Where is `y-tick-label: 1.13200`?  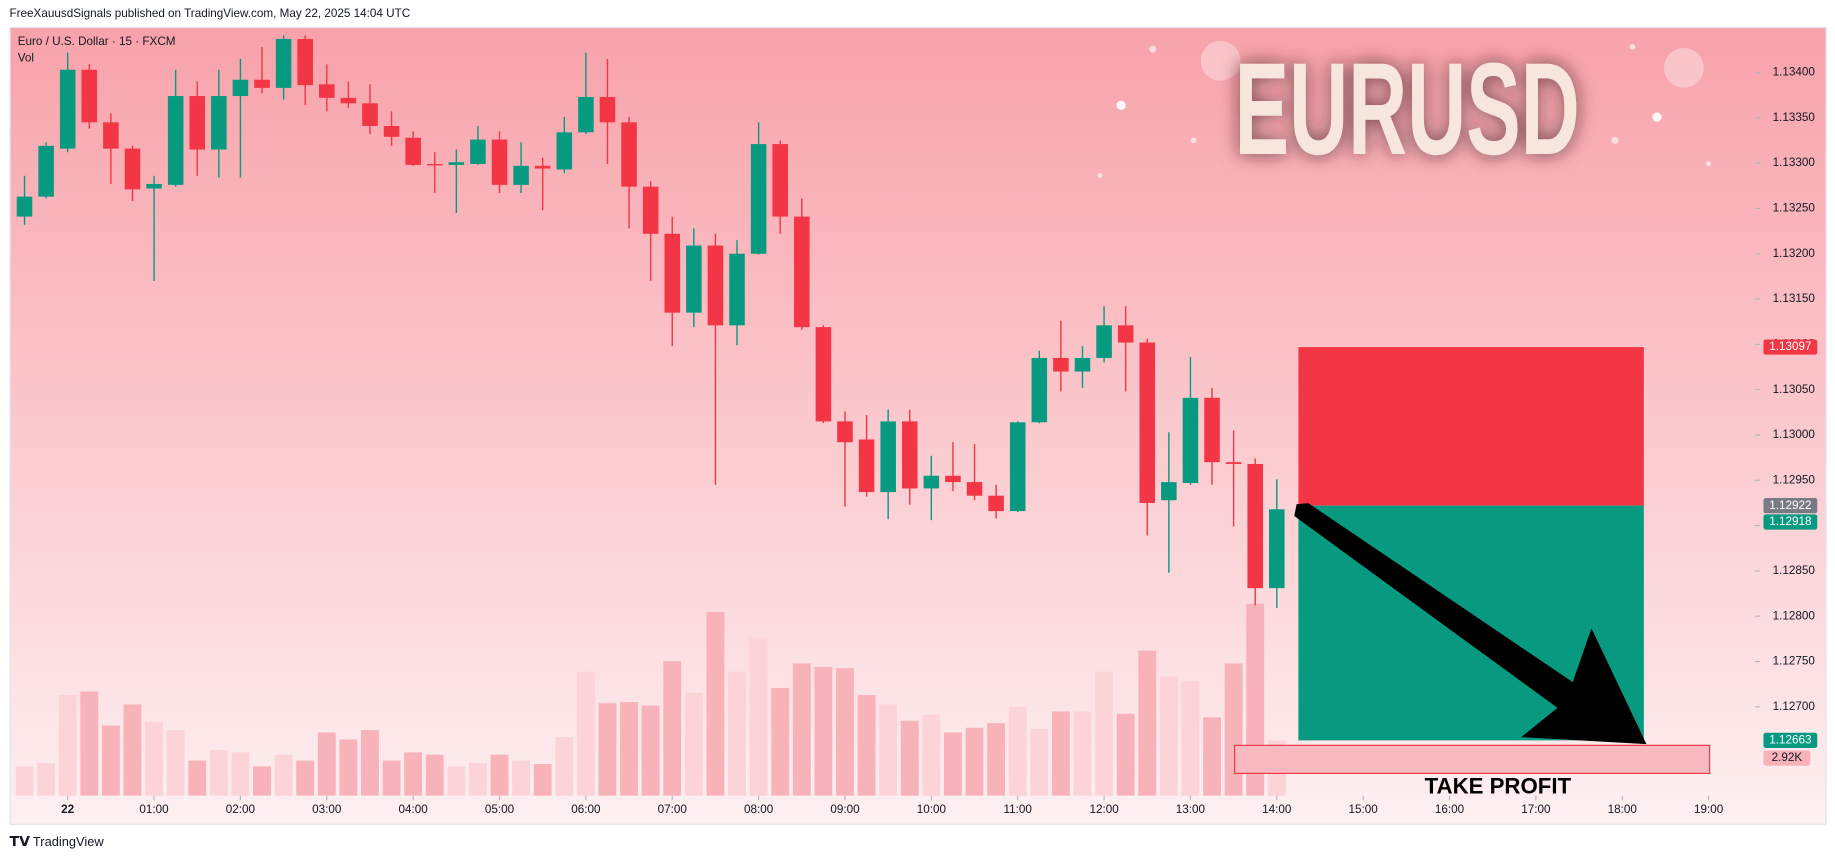
y-tick-label: 1.13200 is located at coordinates (1794, 253).